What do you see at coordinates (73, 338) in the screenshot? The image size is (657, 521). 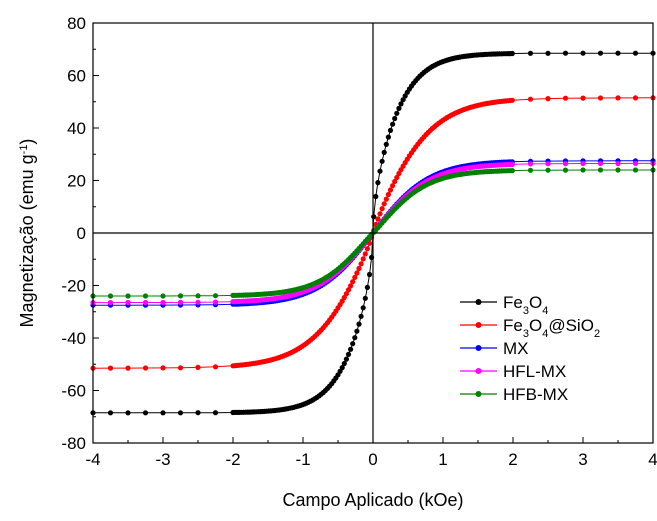 I see `y-tick-label: -40` at bounding box center [73, 338].